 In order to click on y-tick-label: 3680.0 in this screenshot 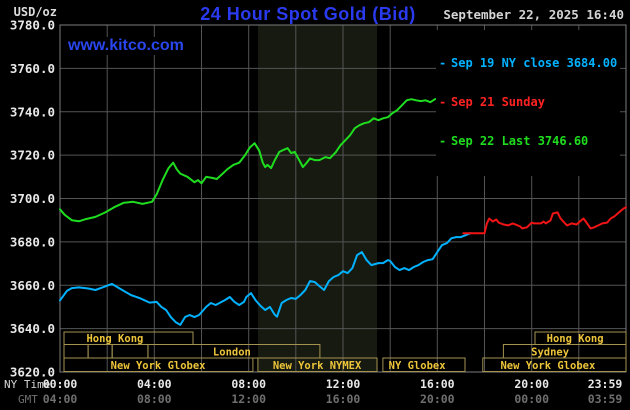, I will do `click(32, 241)`.